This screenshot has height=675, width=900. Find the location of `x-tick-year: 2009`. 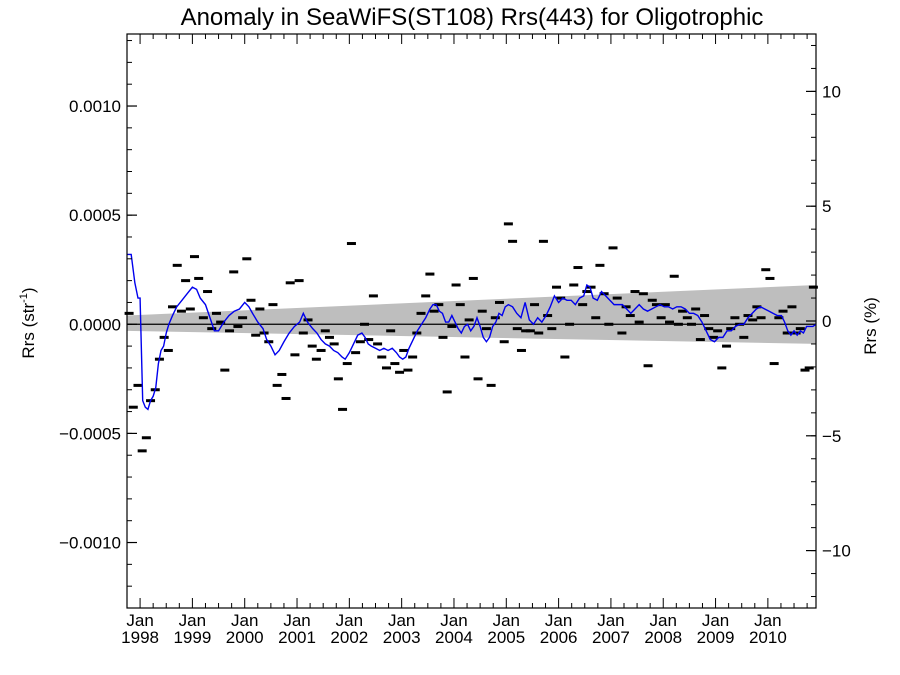

x-tick-year: 2009 is located at coordinates (716, 637).